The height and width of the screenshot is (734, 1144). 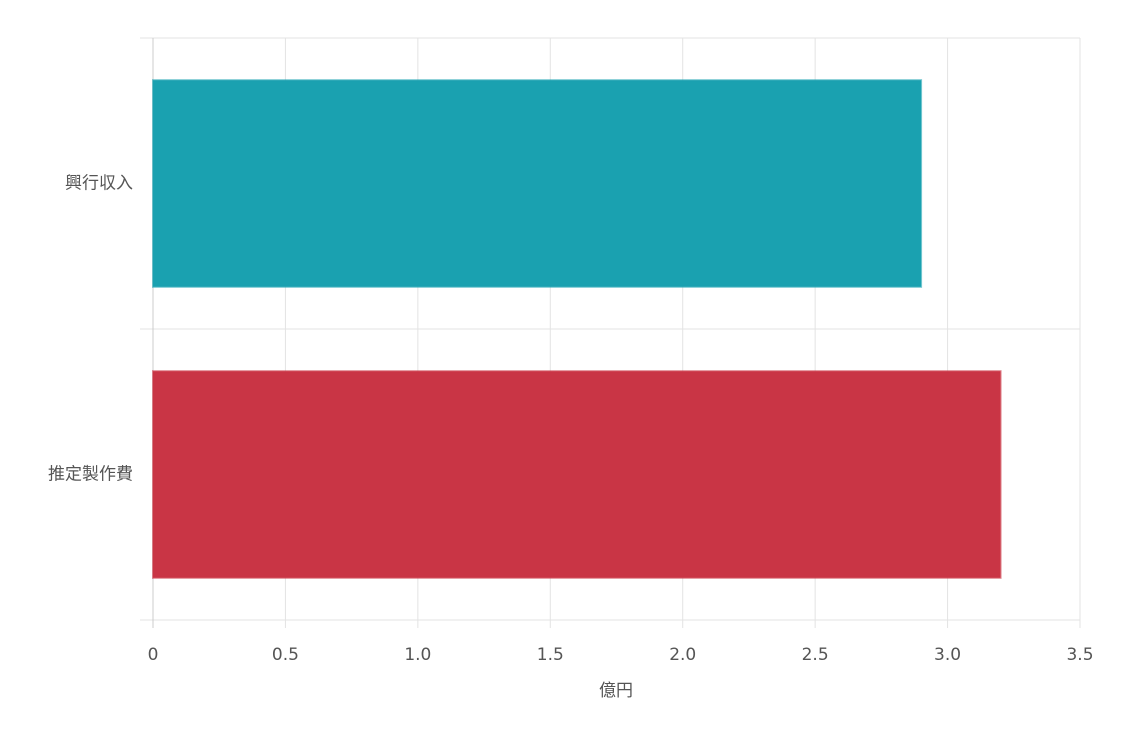 What do you see at coordinates (1079, 655) in the screenshot?
I see `x-tick-label: 3.5` at bounding box center [1079, 655].